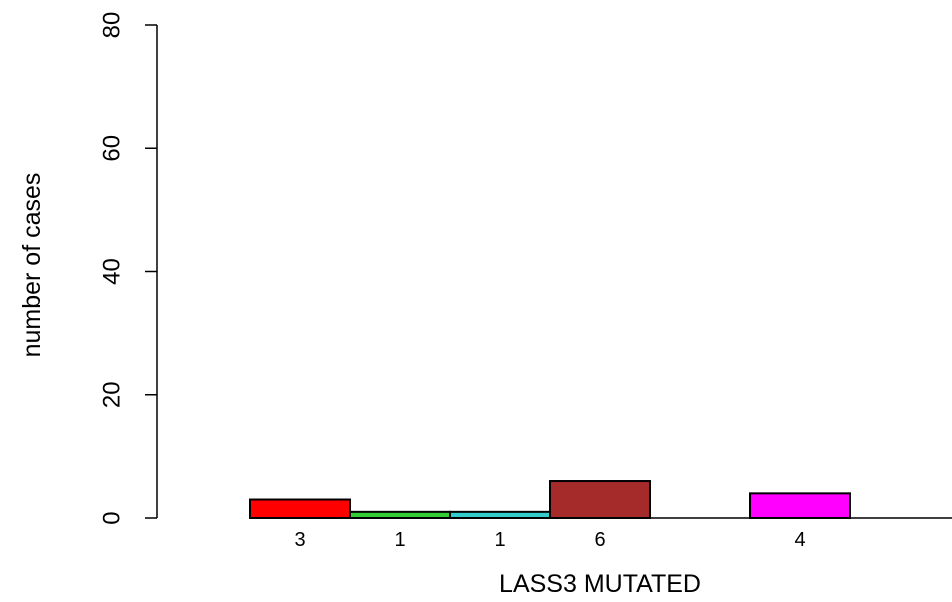  I want to click on y-tick-label: 20, so click(112, 394).